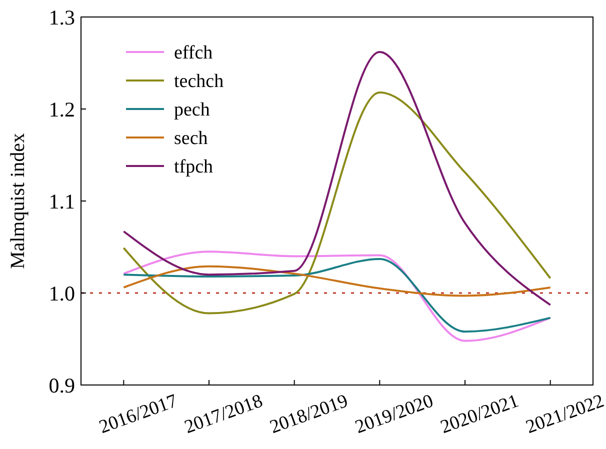 The height and width of the screenshot is (449, 606). I want to click on y-tick-label: 1.2, so click(61, 109).